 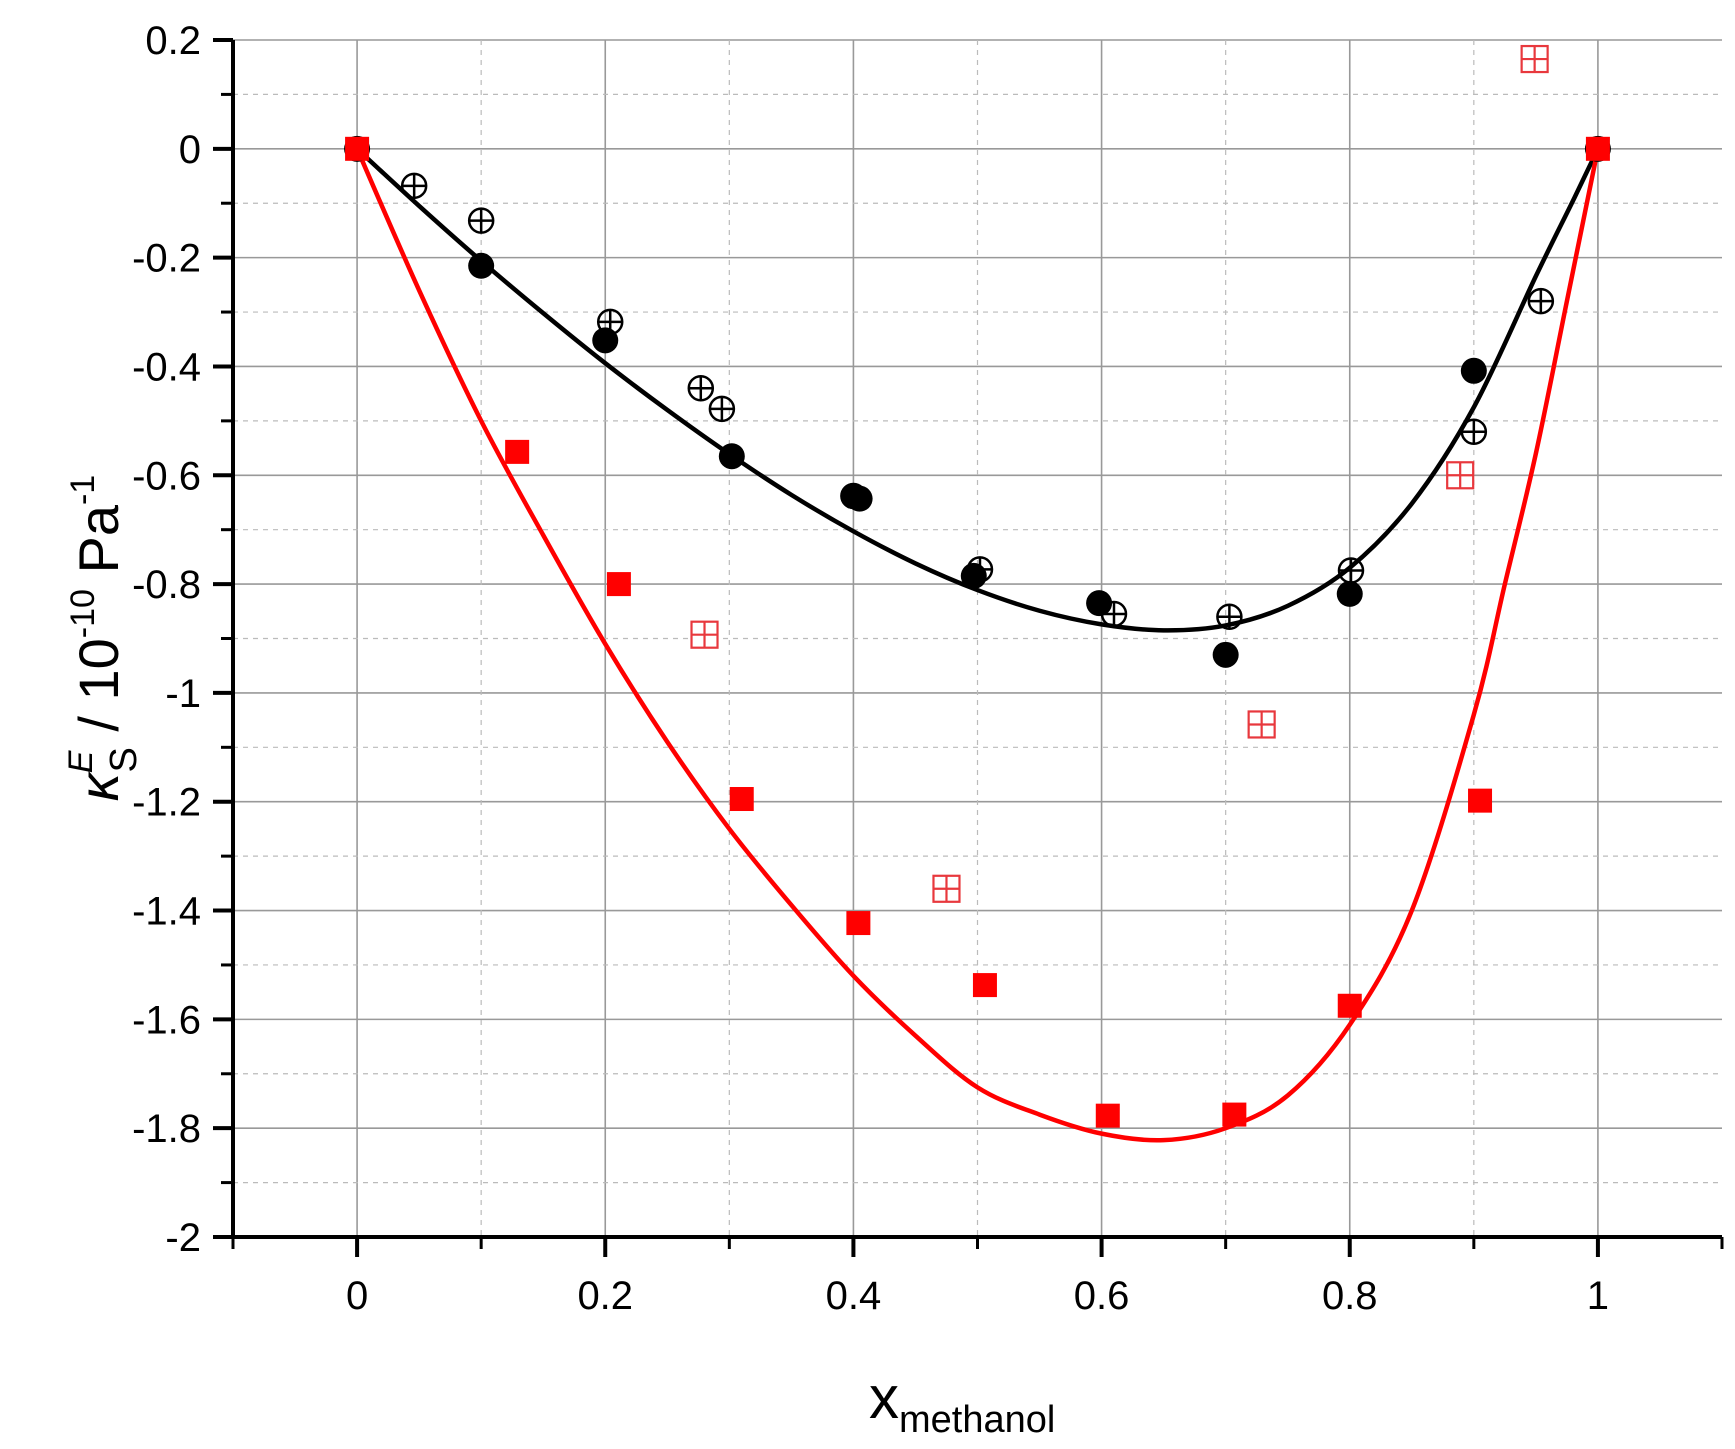 I want to click on y-axis-title: κES / 10-10 Pa-1, so click(x=103, y=638).